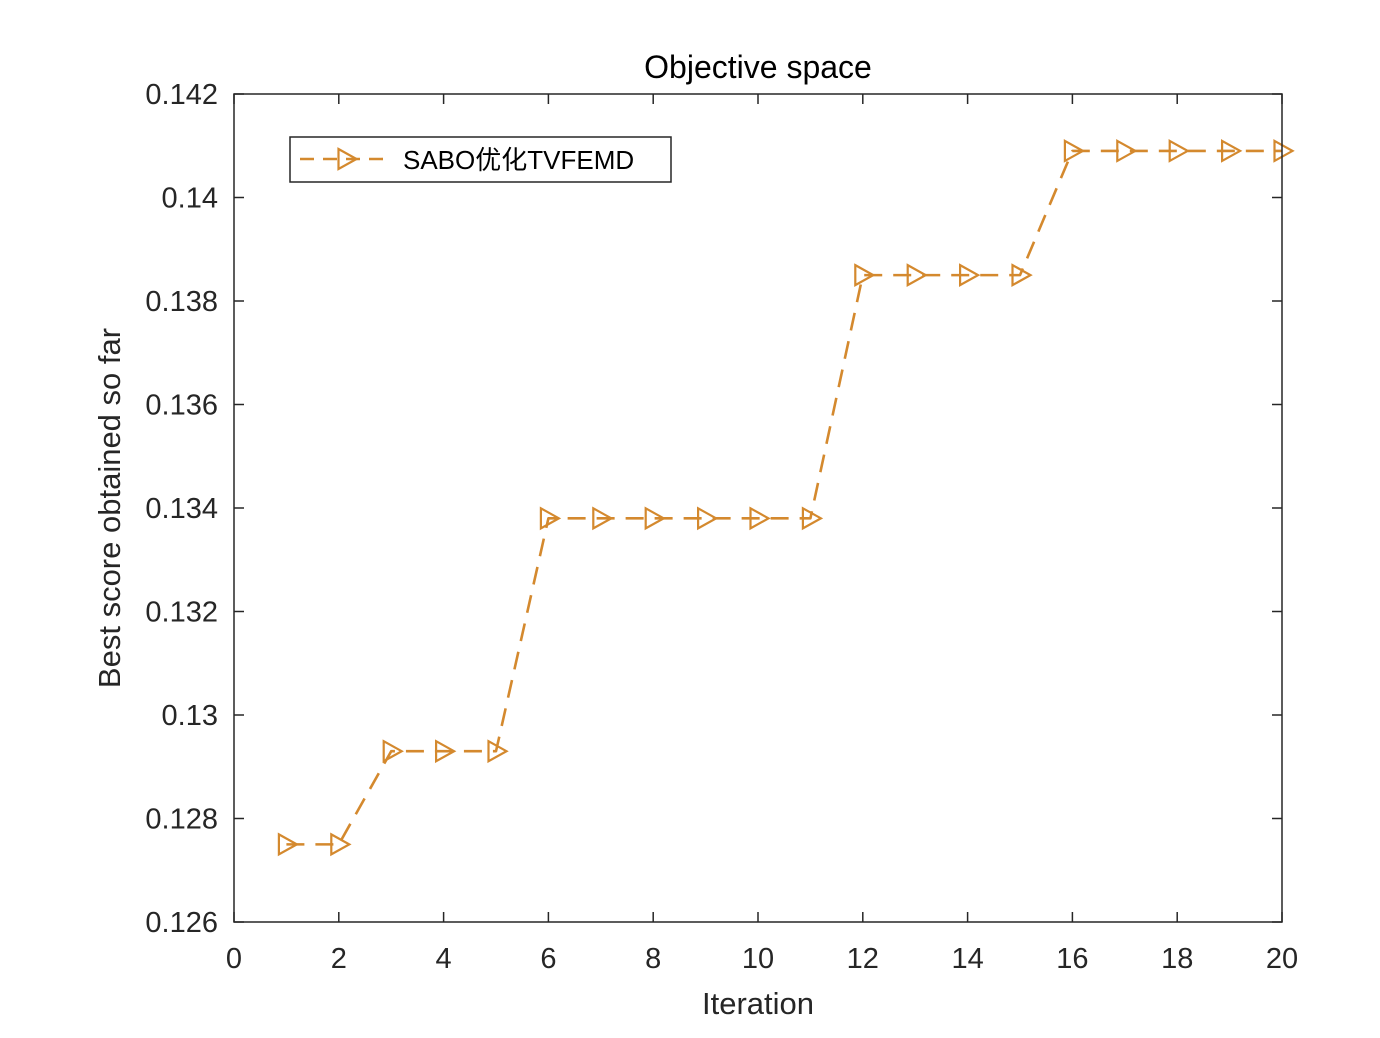 The height and width of the screenshot is (1038, 1380). What do you see at coordinates (548, 959) in the screenshot?
I see `x-tick-label: 6` at bounding box center [548, 959].